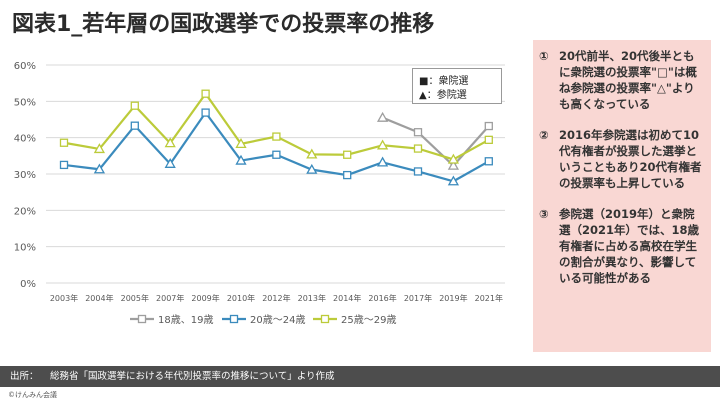 This screenshot has height=405, width=720. Describe the element at coordinates (25, 102) in the screenshot. I see `y-tick-label: 50%` at that location.